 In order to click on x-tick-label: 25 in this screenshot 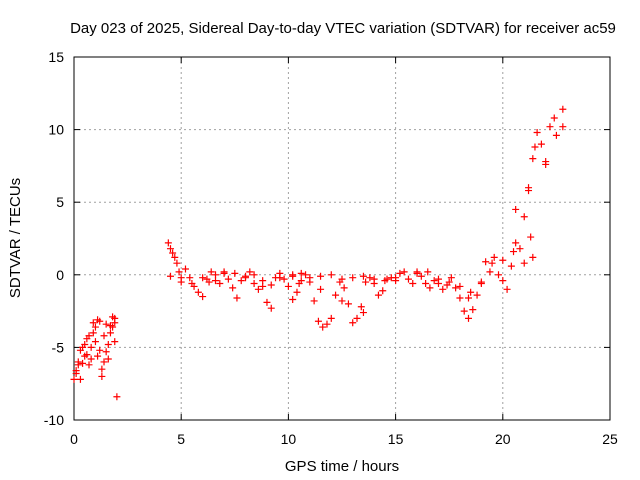, I will do `click(610, 439)`.